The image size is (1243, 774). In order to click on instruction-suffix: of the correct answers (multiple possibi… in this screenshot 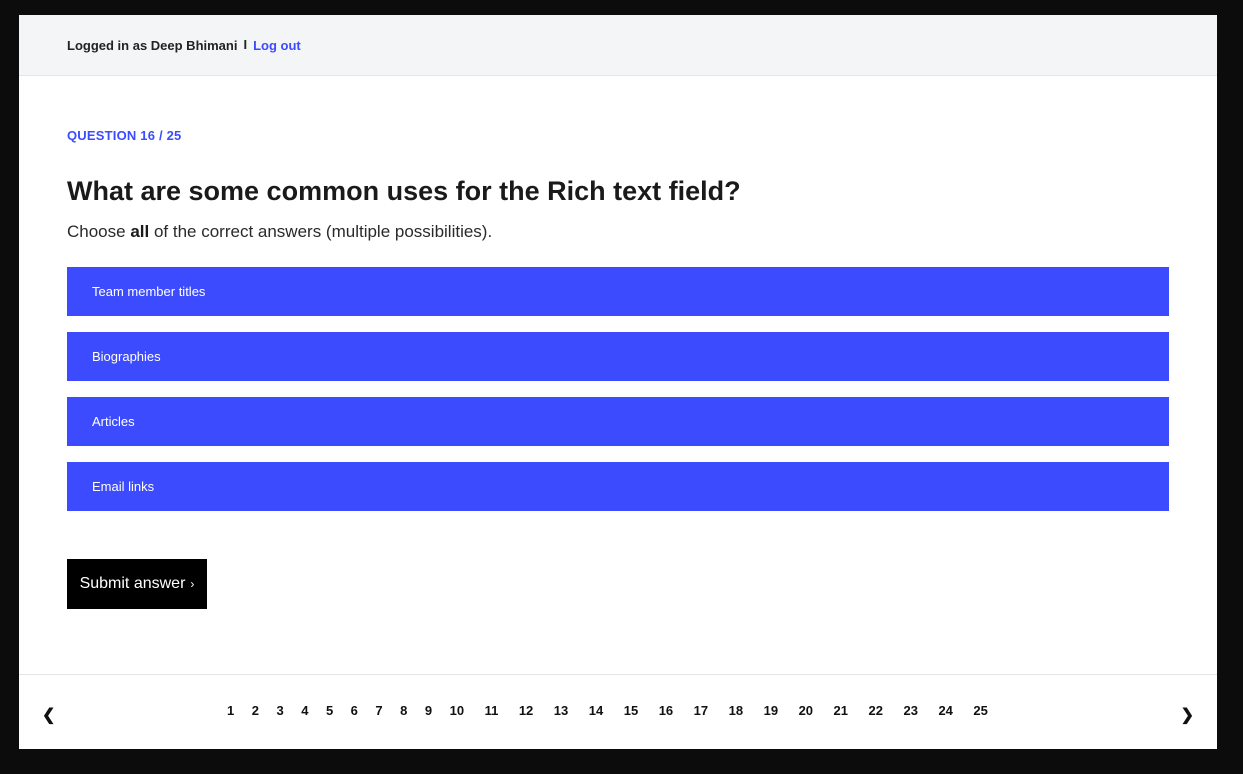, I will do `click(321, 231)`.